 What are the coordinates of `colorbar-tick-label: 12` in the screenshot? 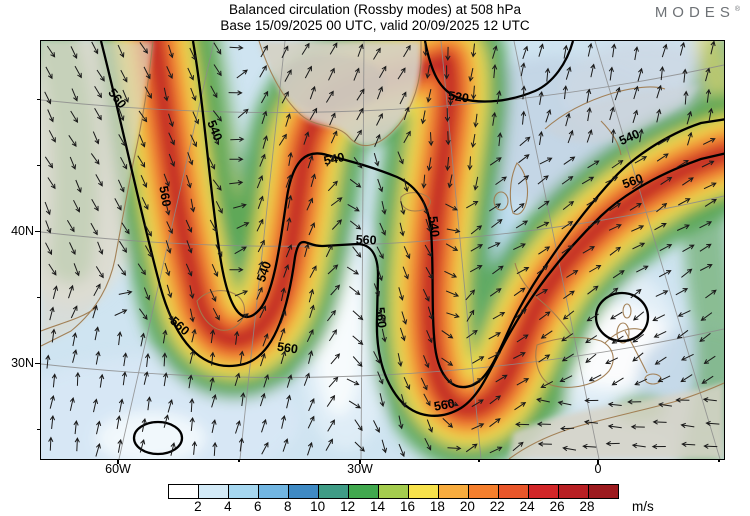 It's located at (348, 506).